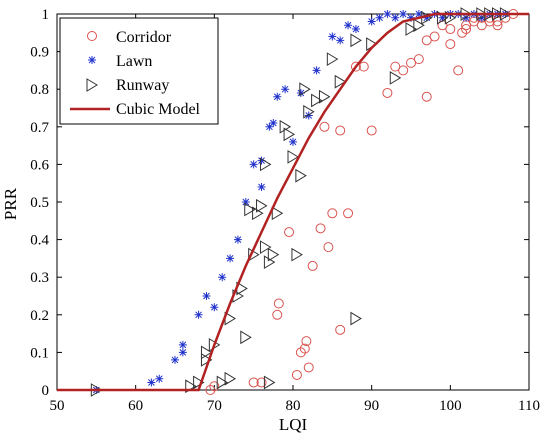  I want to click on x-tick-label: 80, so click(293, 406).